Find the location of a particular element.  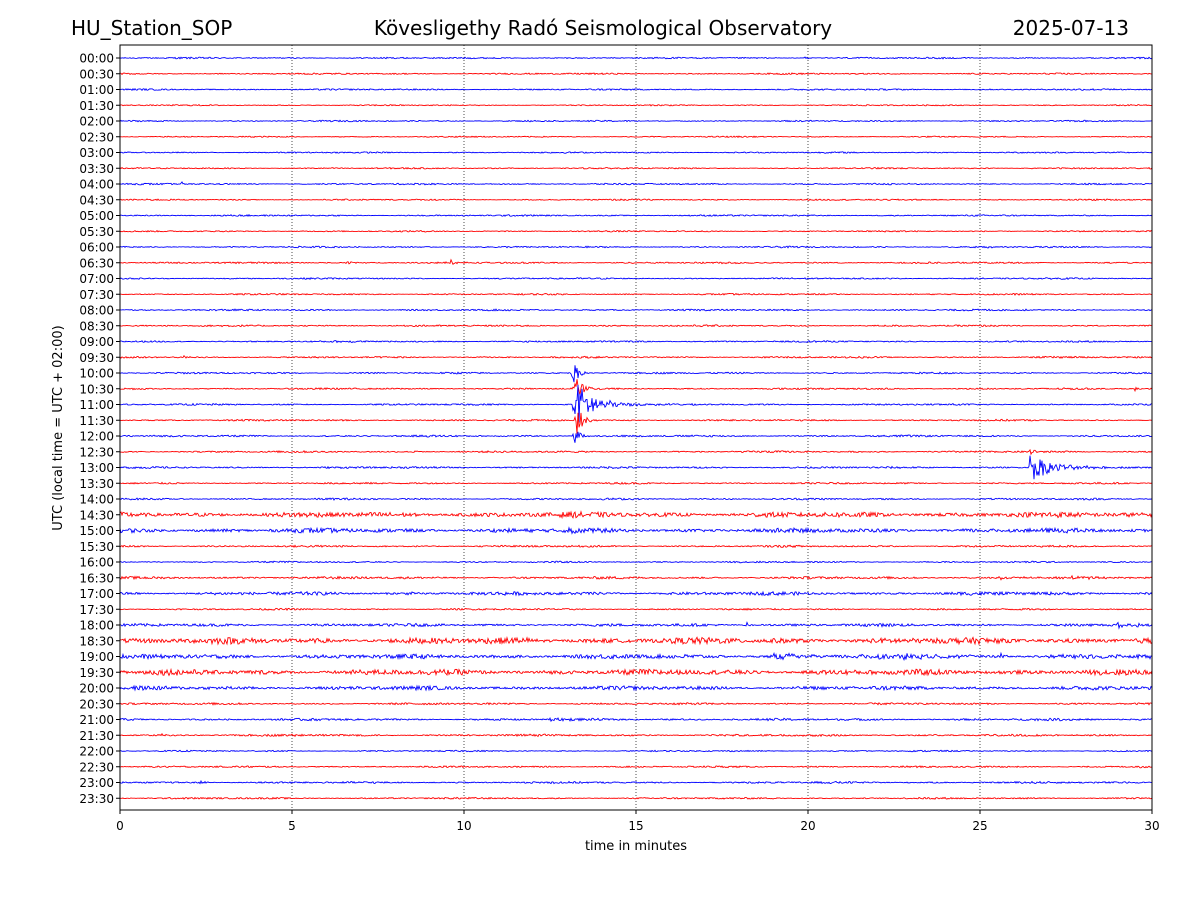

y-tick-label: 18:30 is located at coordinates (96, 641).